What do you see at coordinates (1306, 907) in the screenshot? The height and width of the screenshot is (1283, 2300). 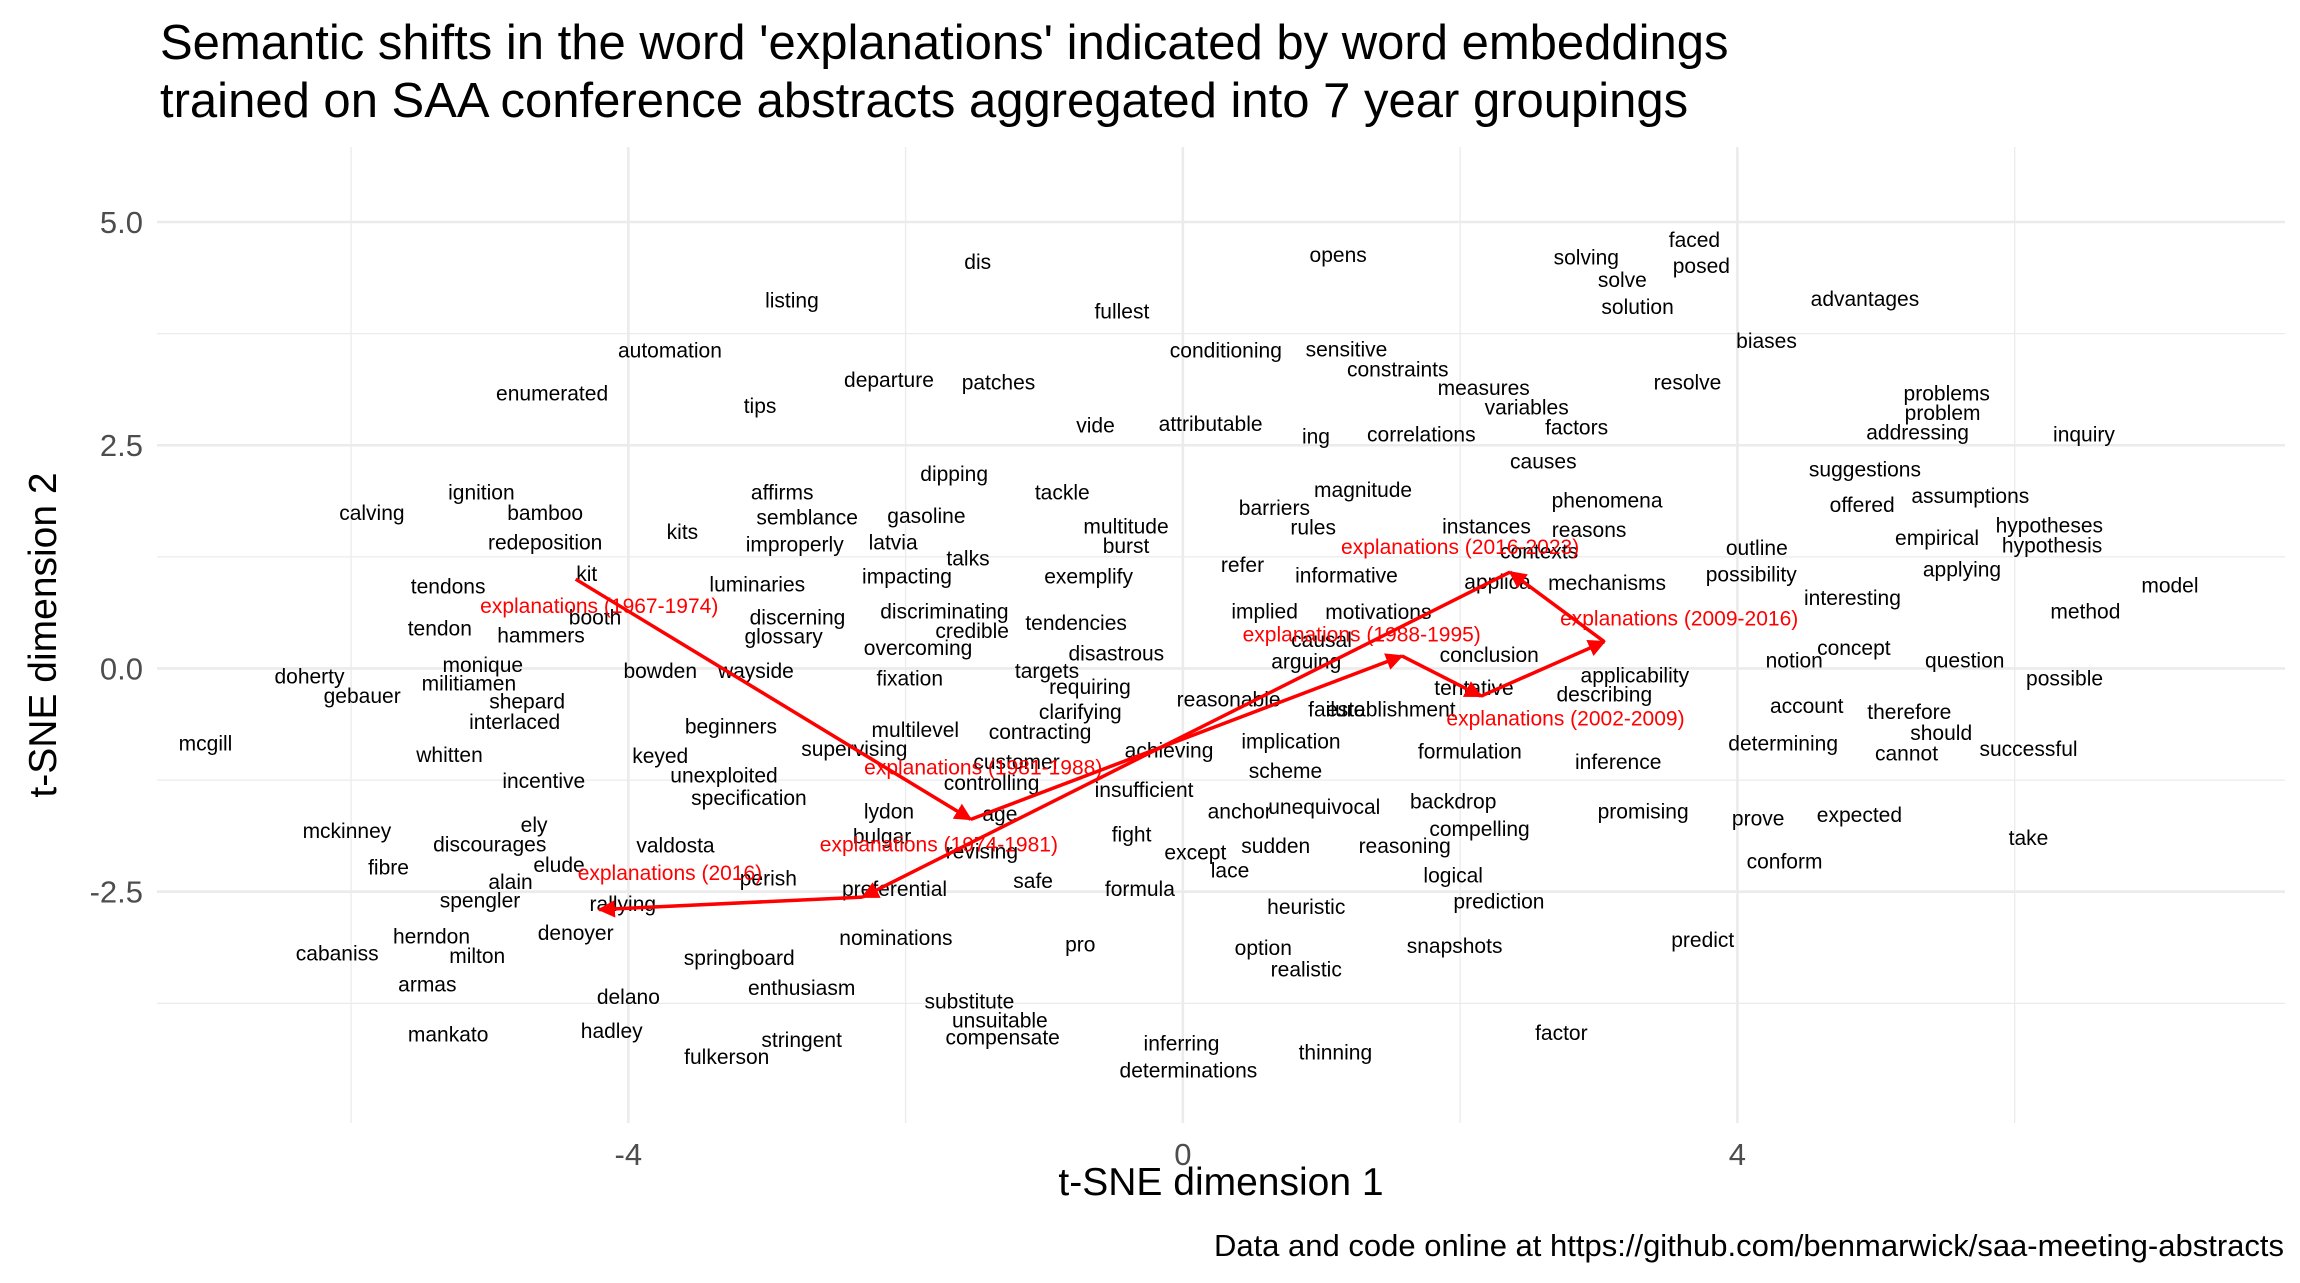 I see `word-label: heuristic` at bounding box center [1306, 907].